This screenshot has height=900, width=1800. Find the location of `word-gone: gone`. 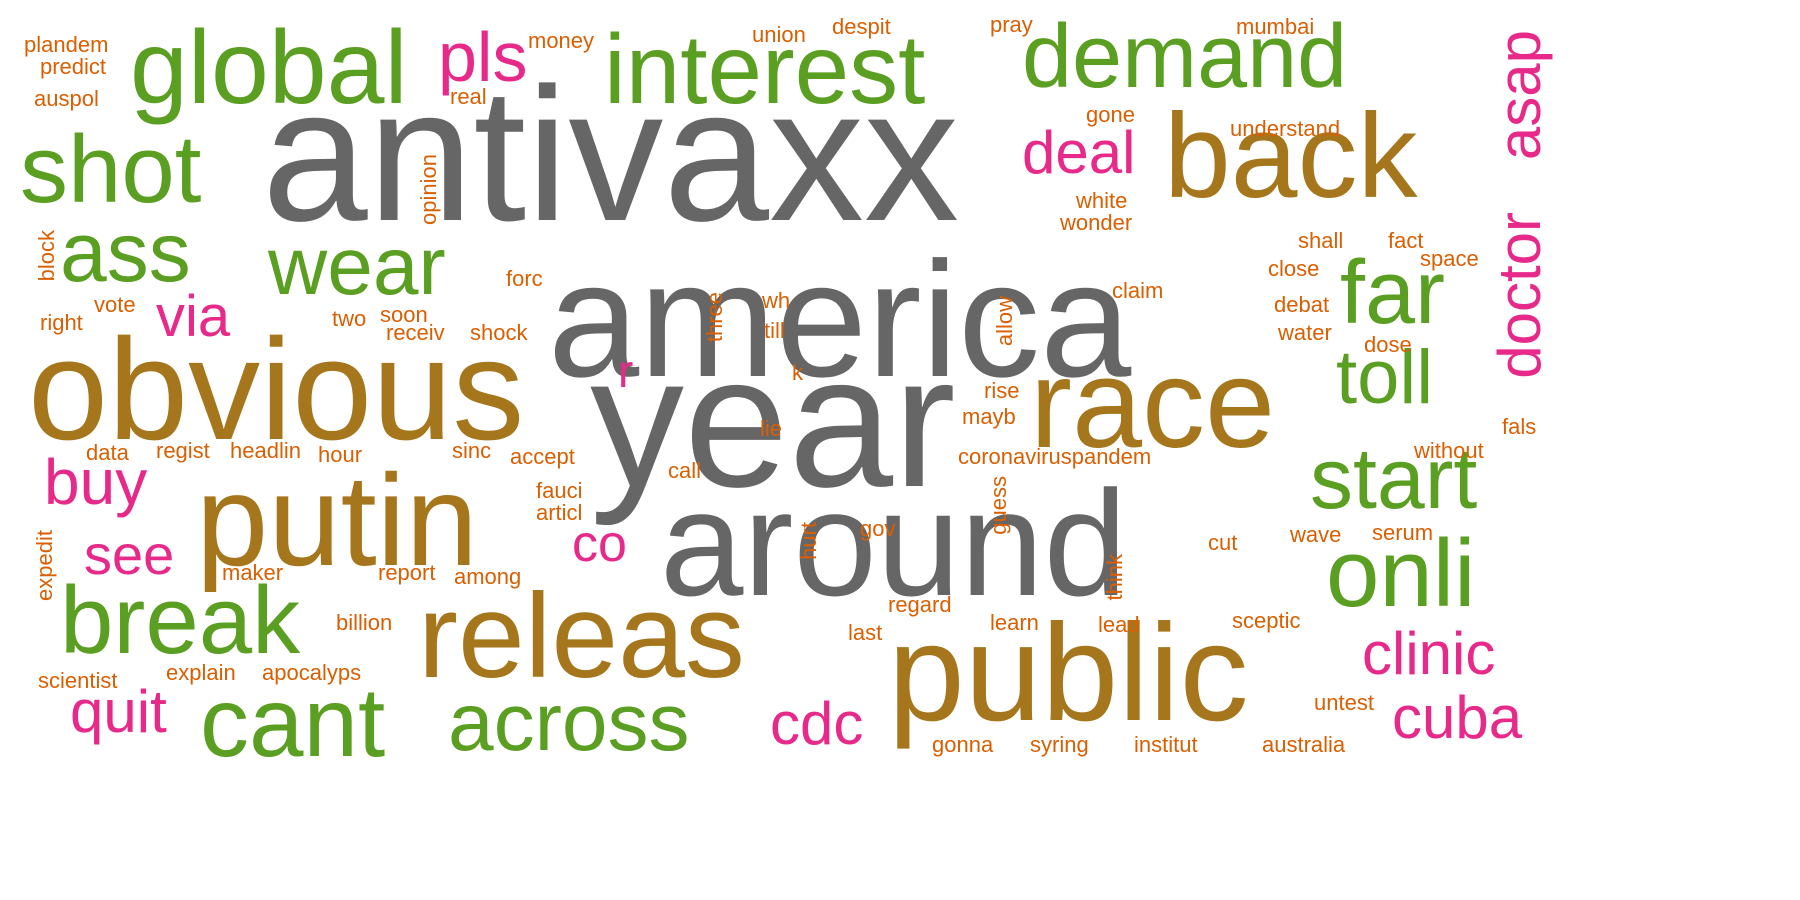

word-gone: gone is located at coordinates (1110, 114).